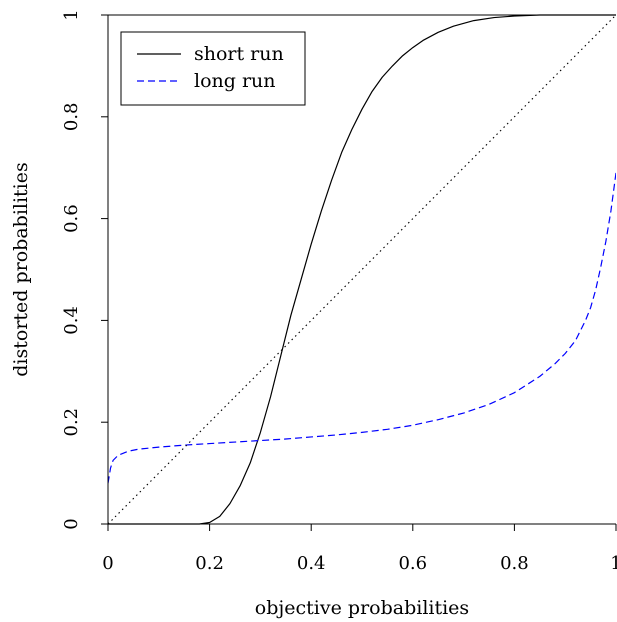 This screenshot has width=617, height=622. Describe the element at coordinates (362, 608) in the screenshot. I see `x-axis-title: objective probabilities` at that location.